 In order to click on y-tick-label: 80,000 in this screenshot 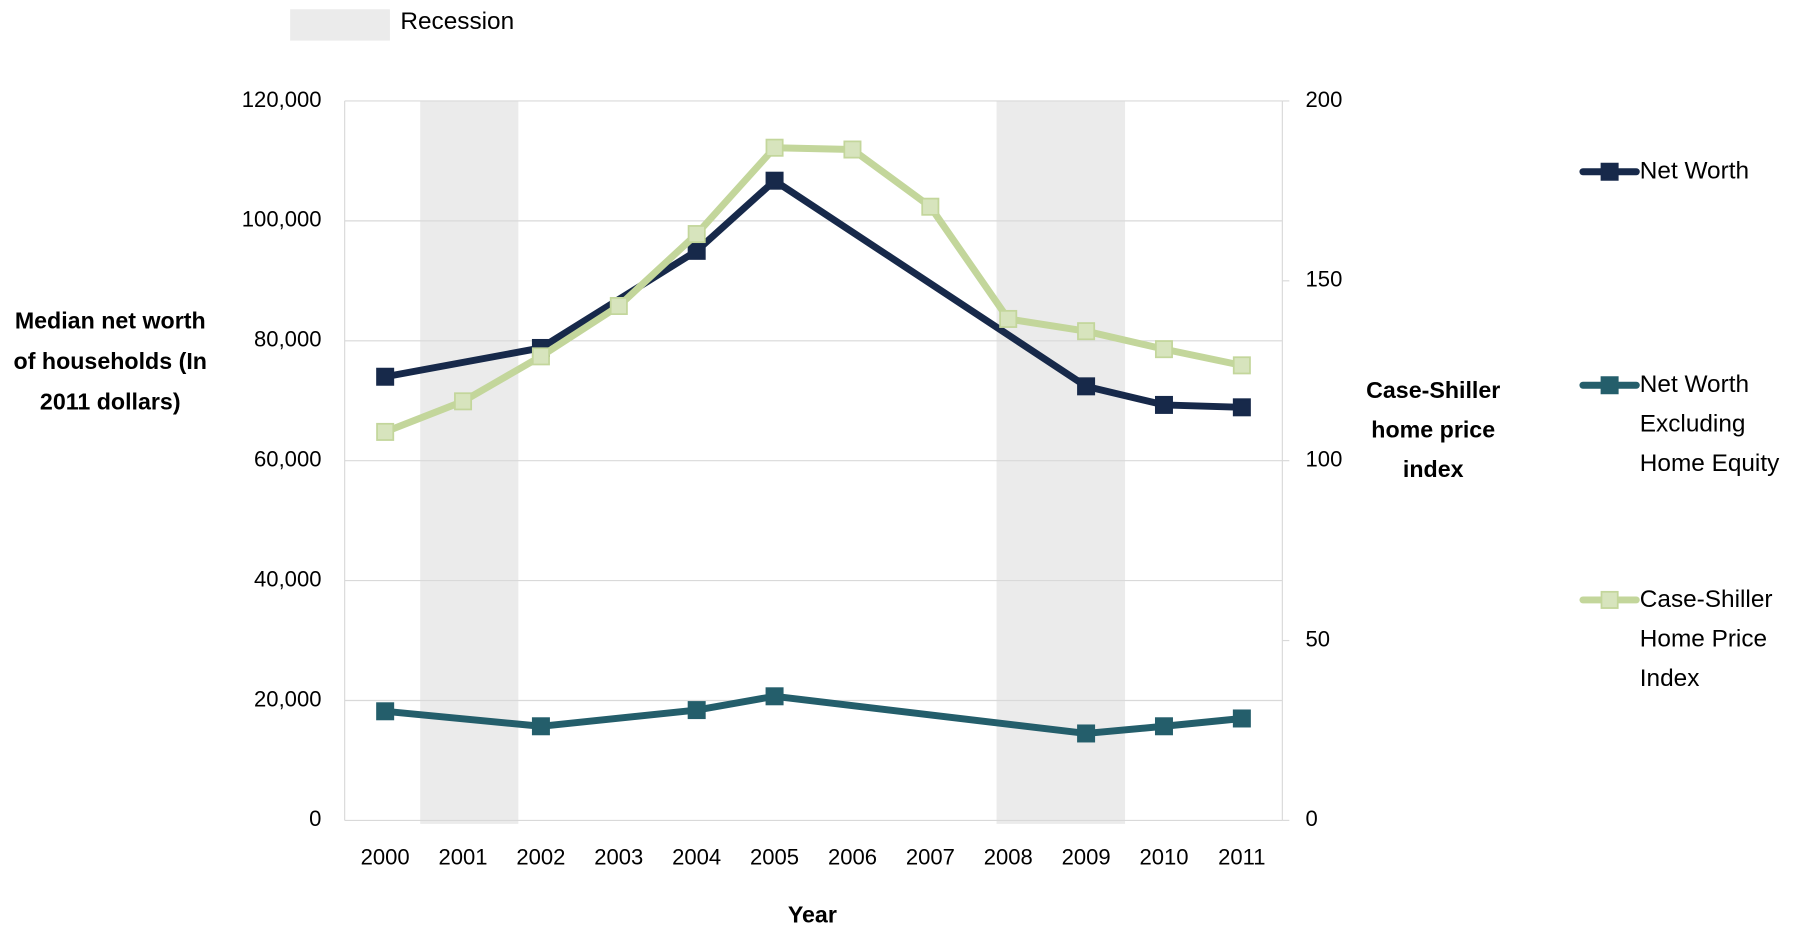, I will do `click(287, 339)`.